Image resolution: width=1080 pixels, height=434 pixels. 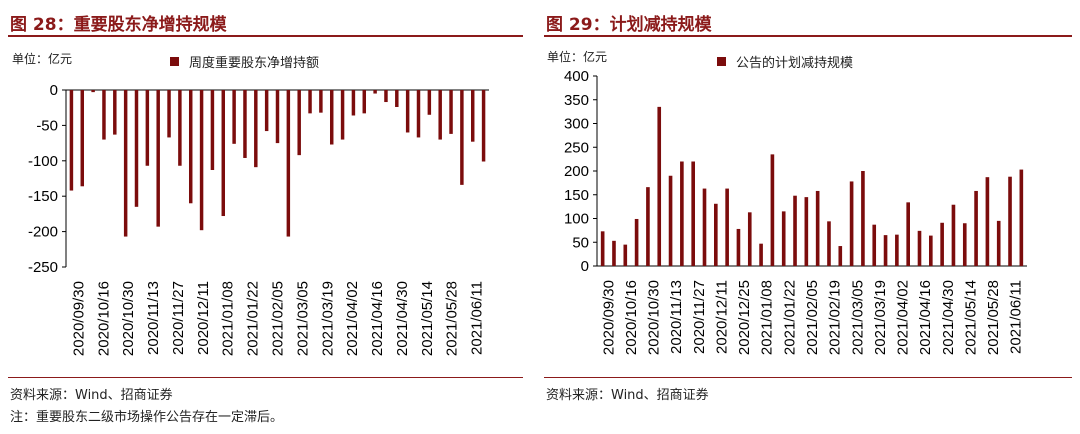 What do you see at coordinates (427, 318) in the screenshot?
I see `left-x-tick-label: 2021/05/14` at bounding box center [427, 318].